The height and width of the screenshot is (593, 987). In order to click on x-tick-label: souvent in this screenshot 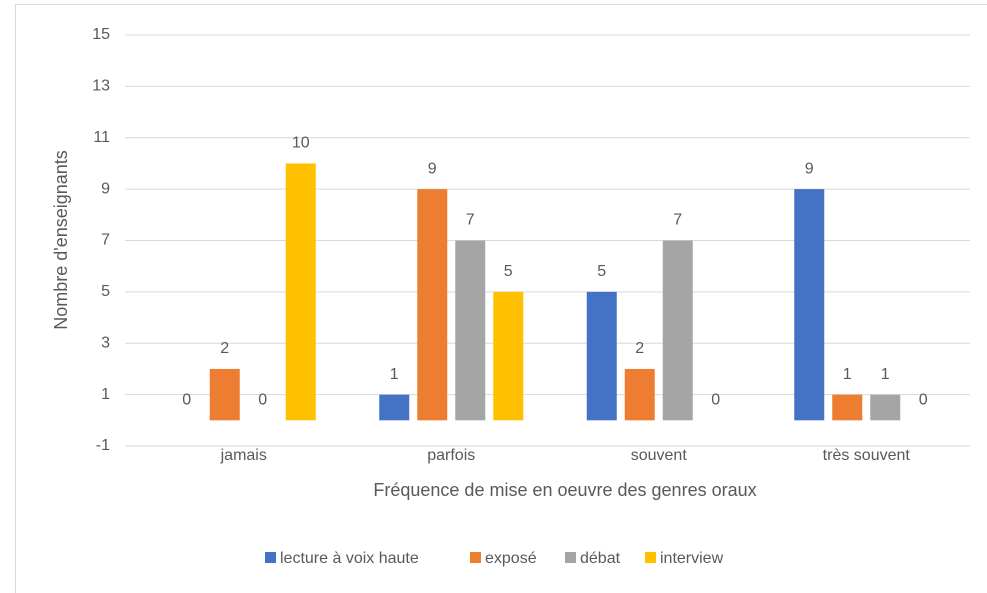, I will do `click(659, 455)`.